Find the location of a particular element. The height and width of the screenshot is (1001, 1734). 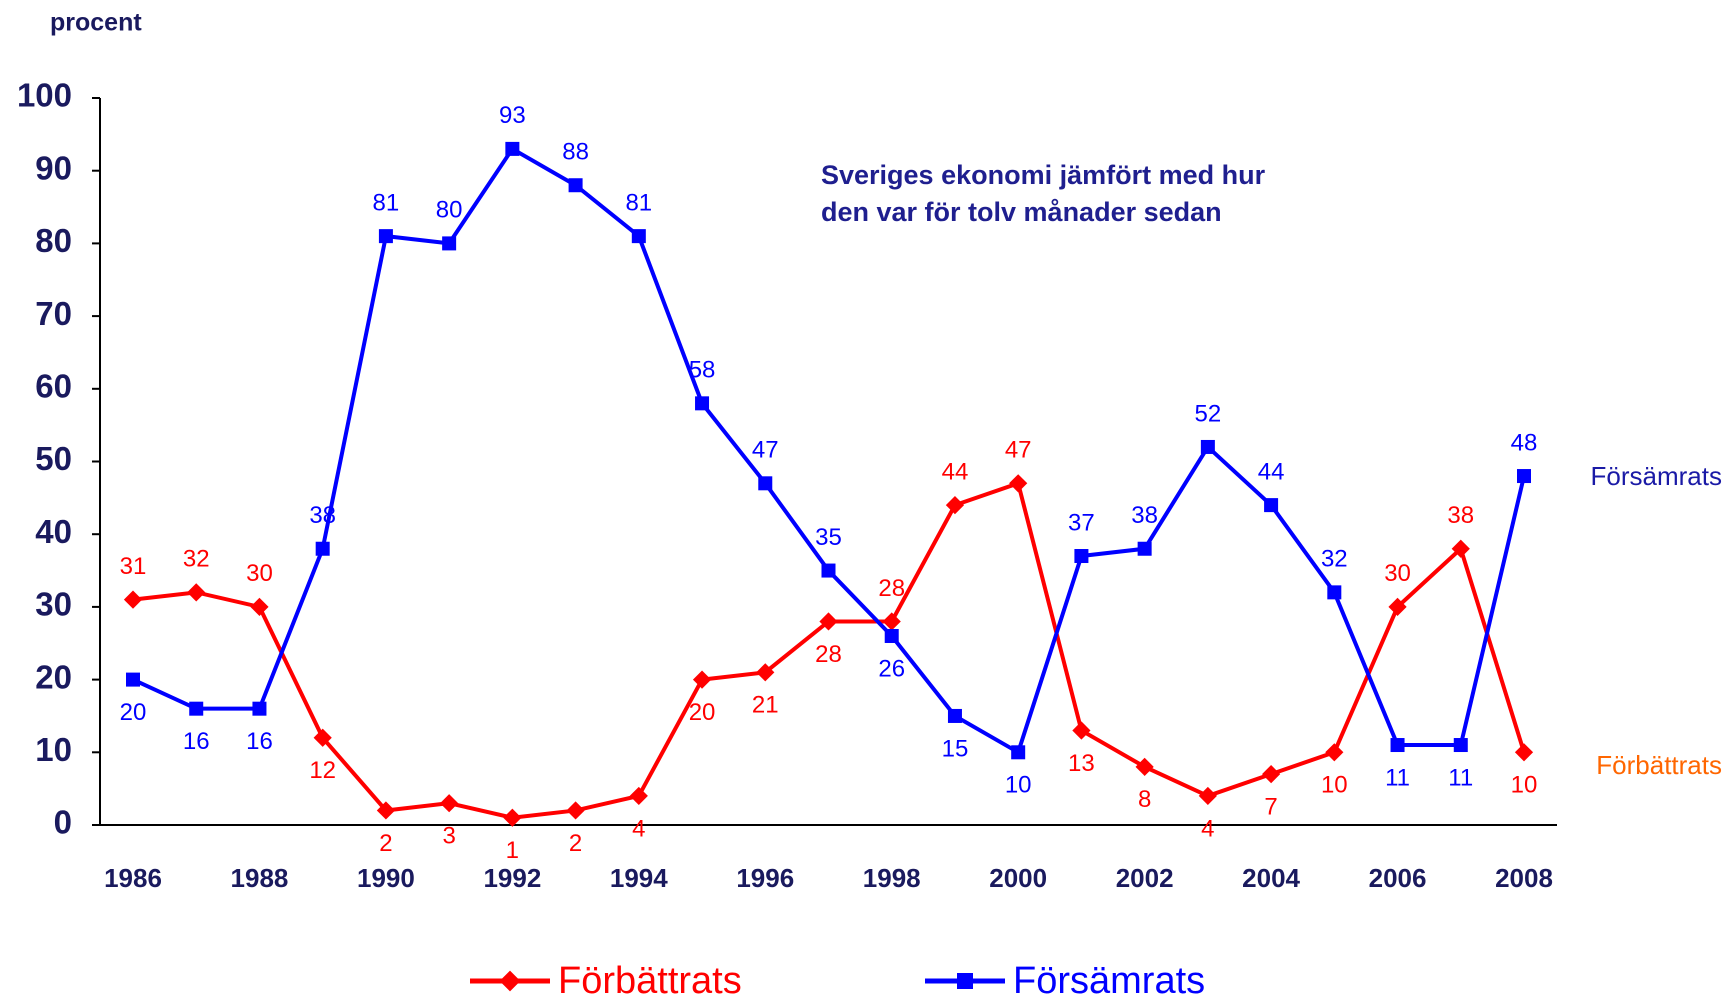

data-label: 52 is located at coordinates (1208, 413).